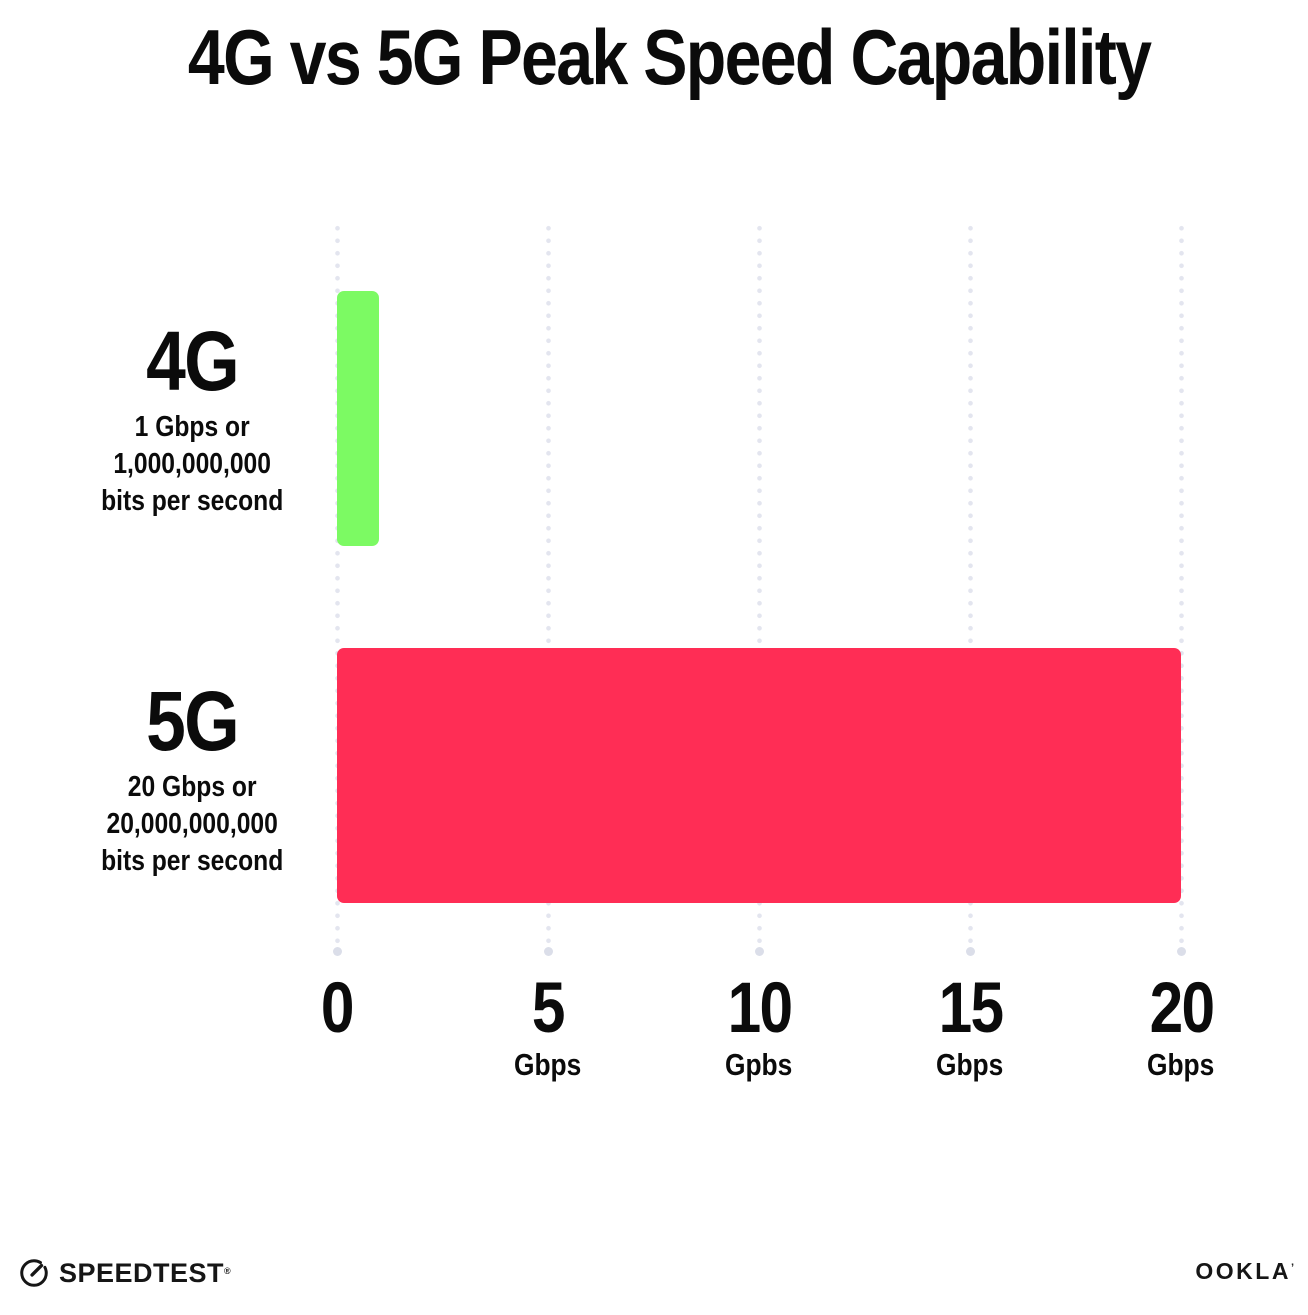  I want to click on x-tick-unit: Gpbs, so click(759, 1064).